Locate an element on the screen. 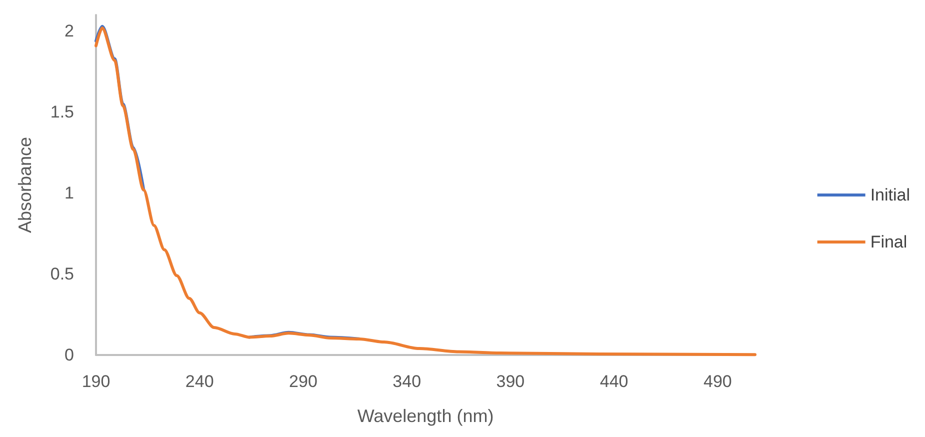 This screenshot has height=437, width=925. y-tick-label: 0 is located at coordinates (69, 355).